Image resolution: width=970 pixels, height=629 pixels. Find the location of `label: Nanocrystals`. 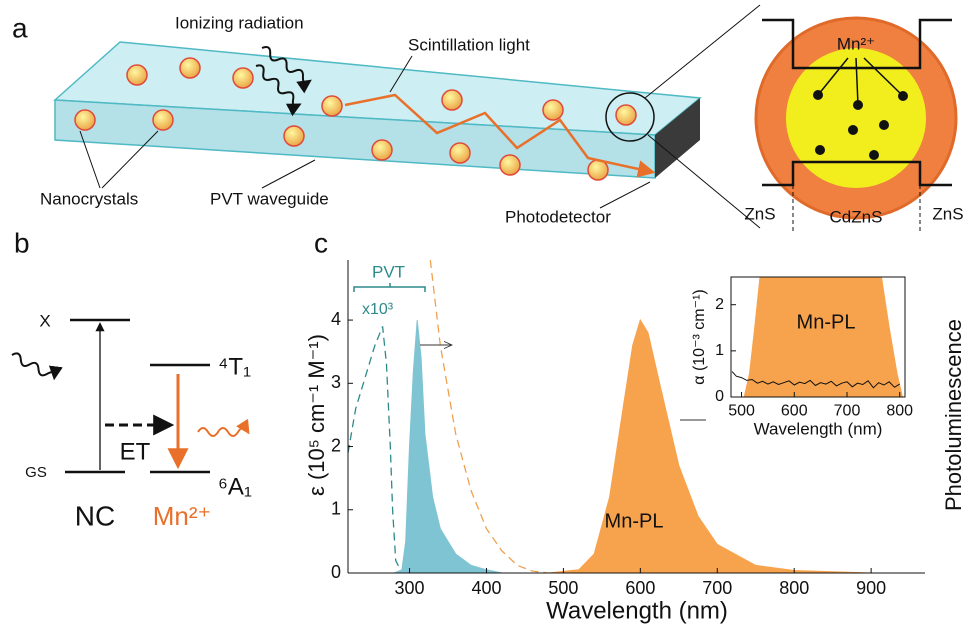

label: Nanocrystals is located at coordinates (89, 198).